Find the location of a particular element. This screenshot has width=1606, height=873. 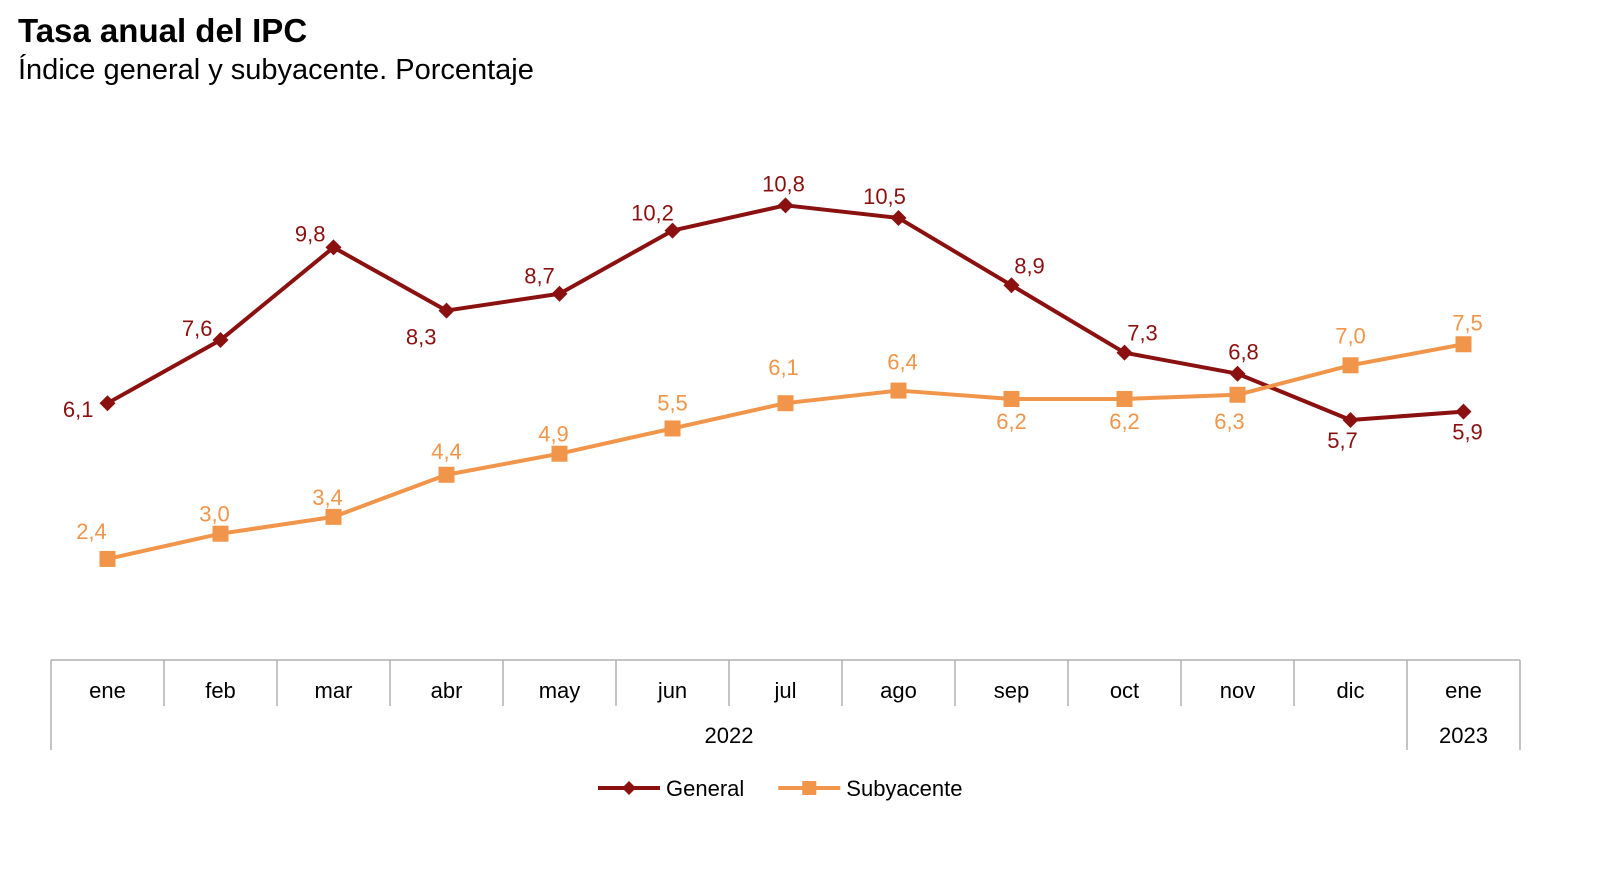

x-tick-label: dic is located at coordinates (1350, 690).